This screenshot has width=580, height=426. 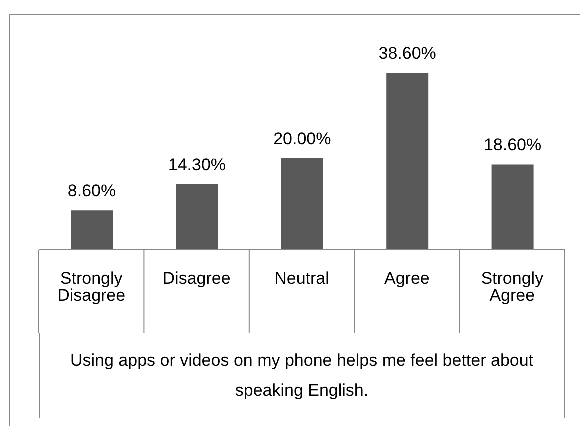 What do you see at coordinates (92, 287) in the screenshot?
I see `x-tick-label: Strongly Disagree` at bounding box center [92, 287].